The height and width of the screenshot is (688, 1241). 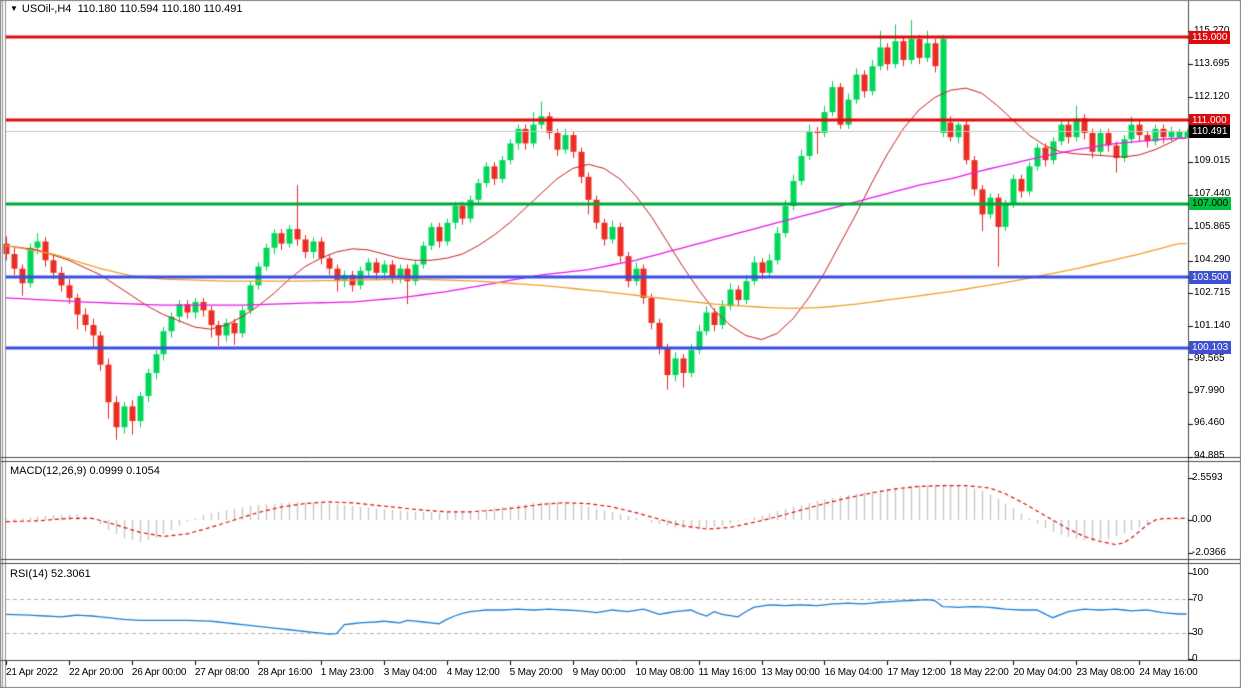 I want to click on time-axis-label: 26 Apr 00:00, so click(x=159, y=672).